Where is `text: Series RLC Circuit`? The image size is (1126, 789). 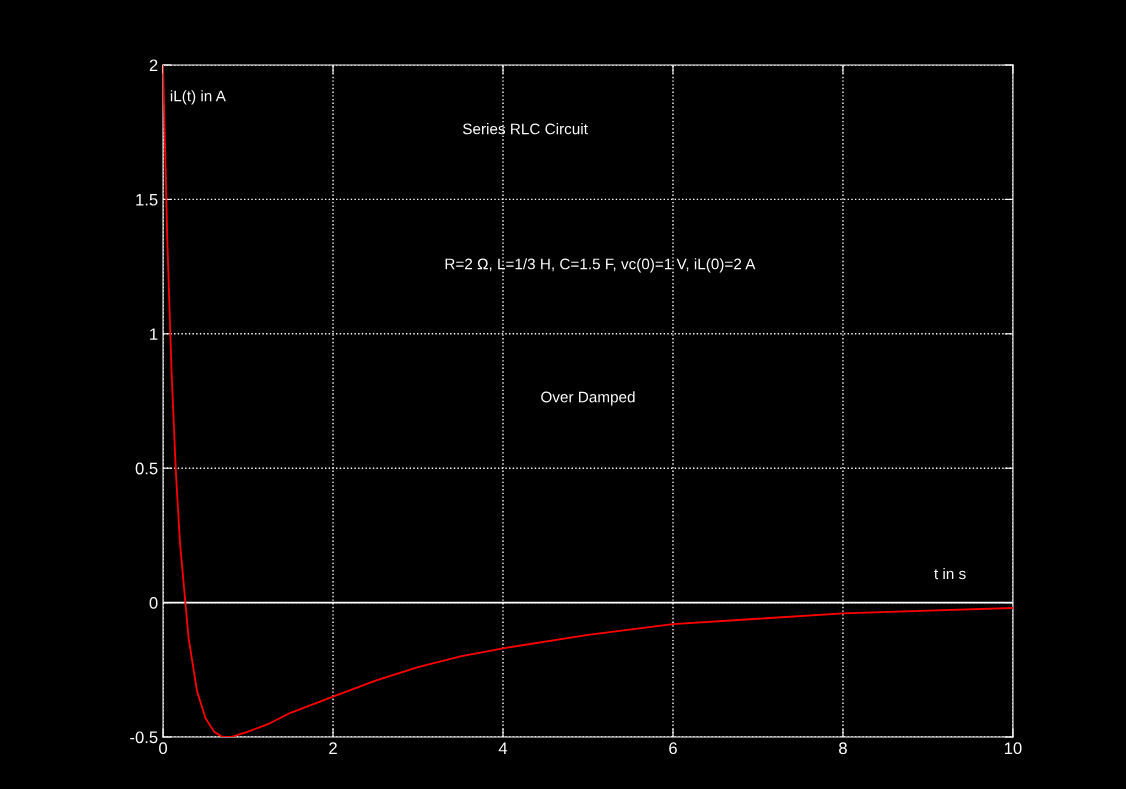 text: Series RLC Circuit is located at coordinates (525, 129).